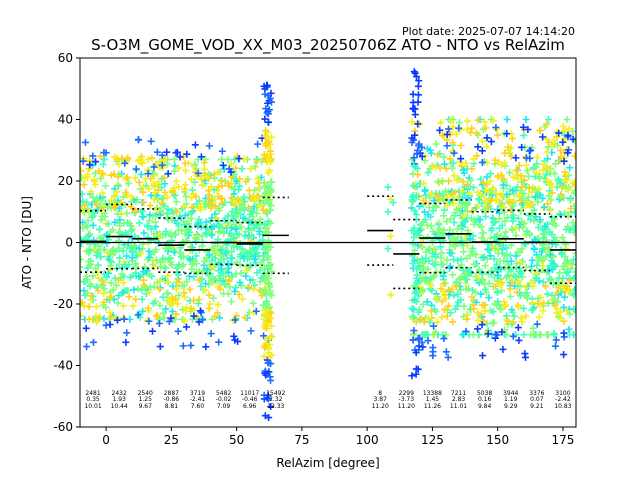  I want to click on bin-std-label: 11.01, so click(458, 406).